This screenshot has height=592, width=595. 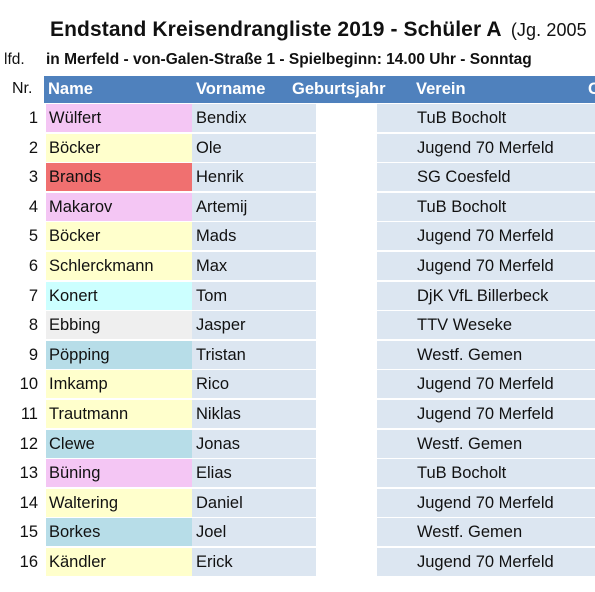 I want to click on row-name: Konert, so click(x=119, y=295).